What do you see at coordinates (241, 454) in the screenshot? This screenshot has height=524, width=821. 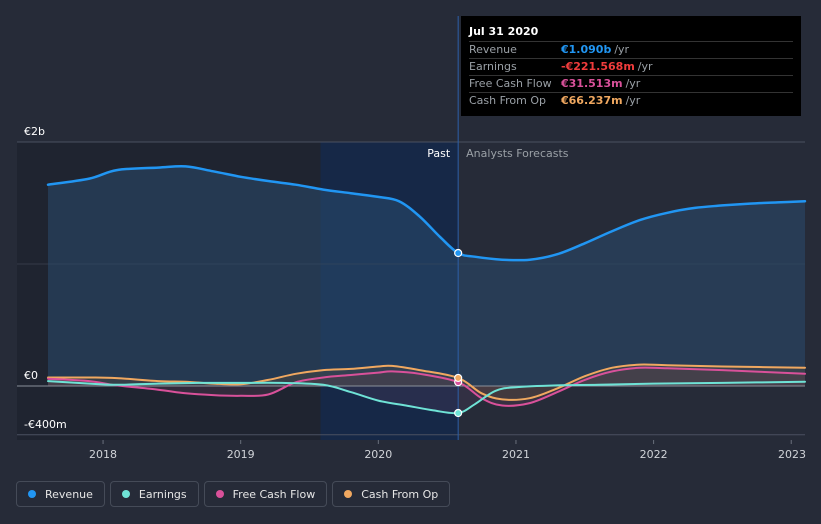 I see `x-tick-label: 2019` at bounding box center [241, 454].